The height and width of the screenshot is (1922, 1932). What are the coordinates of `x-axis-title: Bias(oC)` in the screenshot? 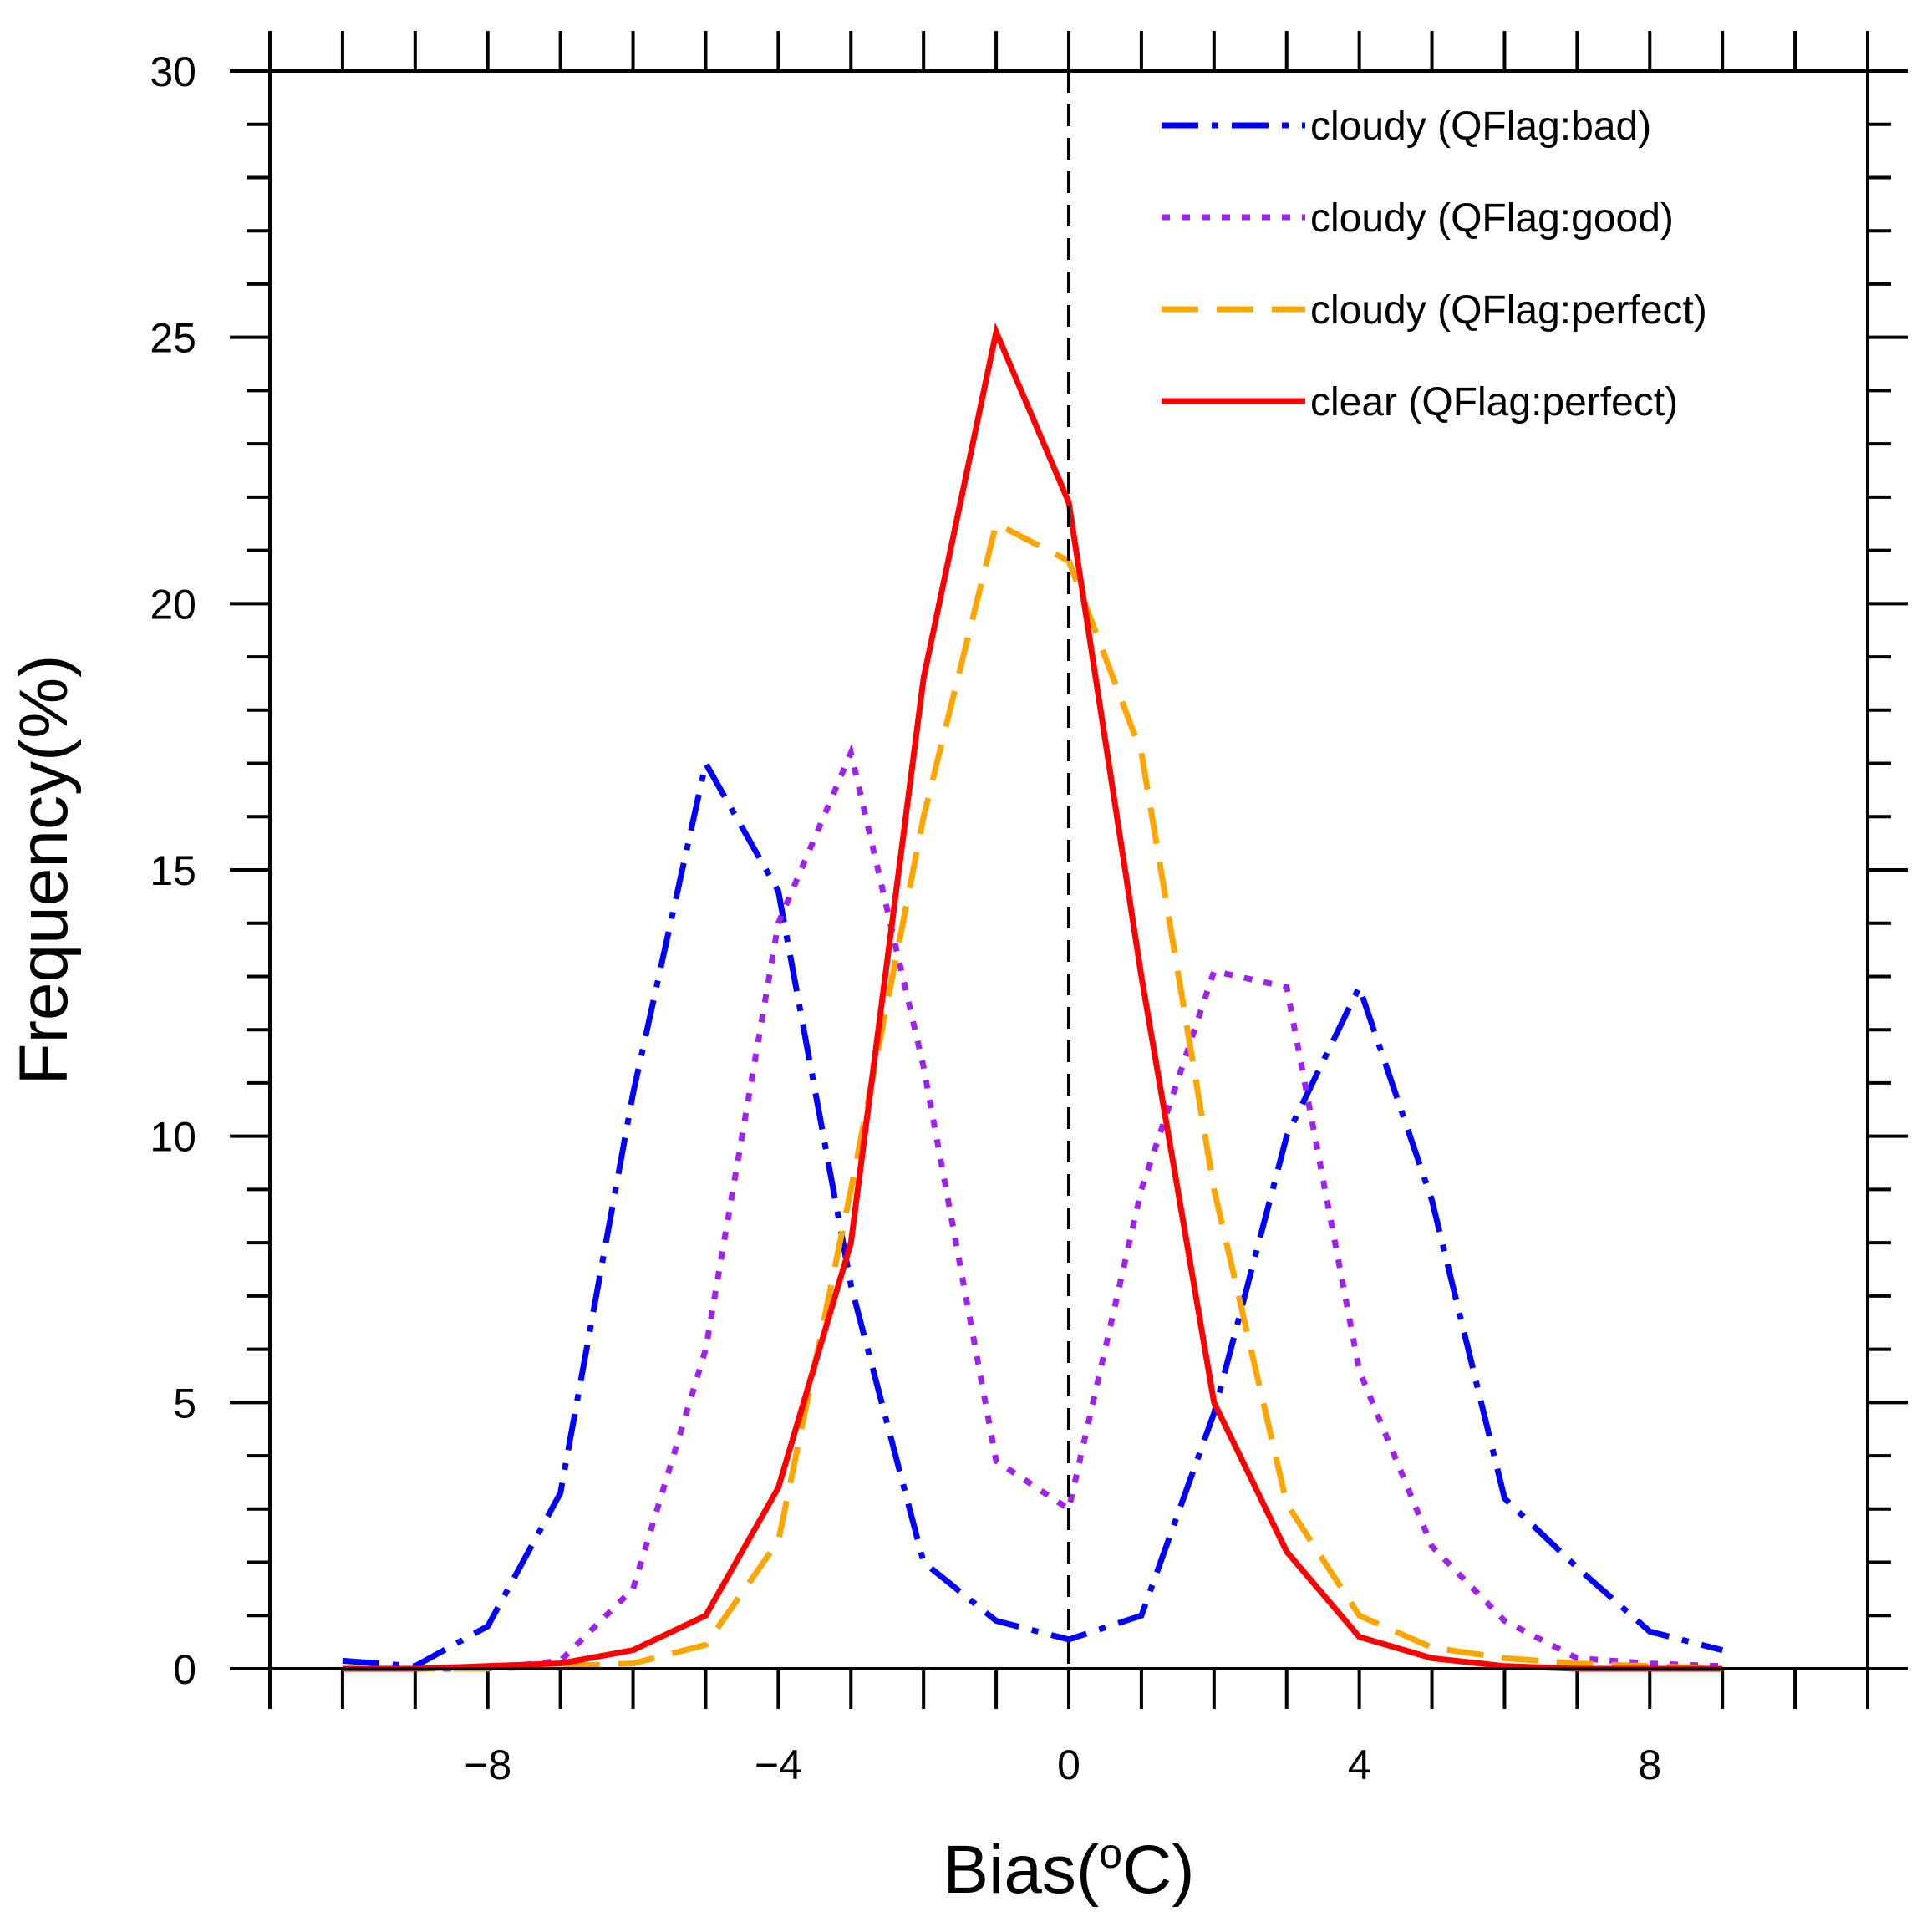 It's located at (1068, 1869).